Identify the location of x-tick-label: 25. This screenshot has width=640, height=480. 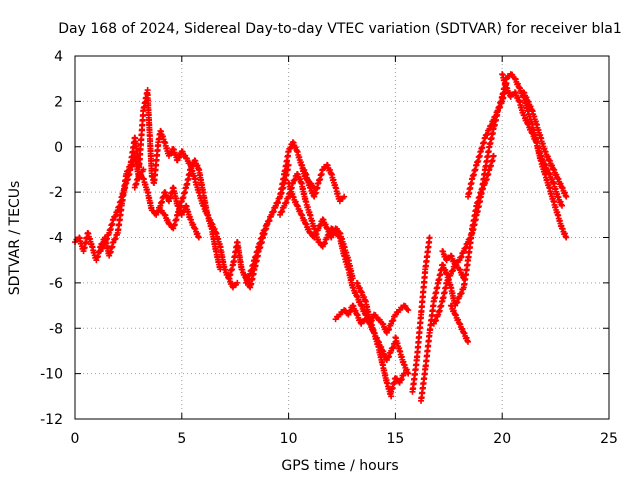
(609, 439).